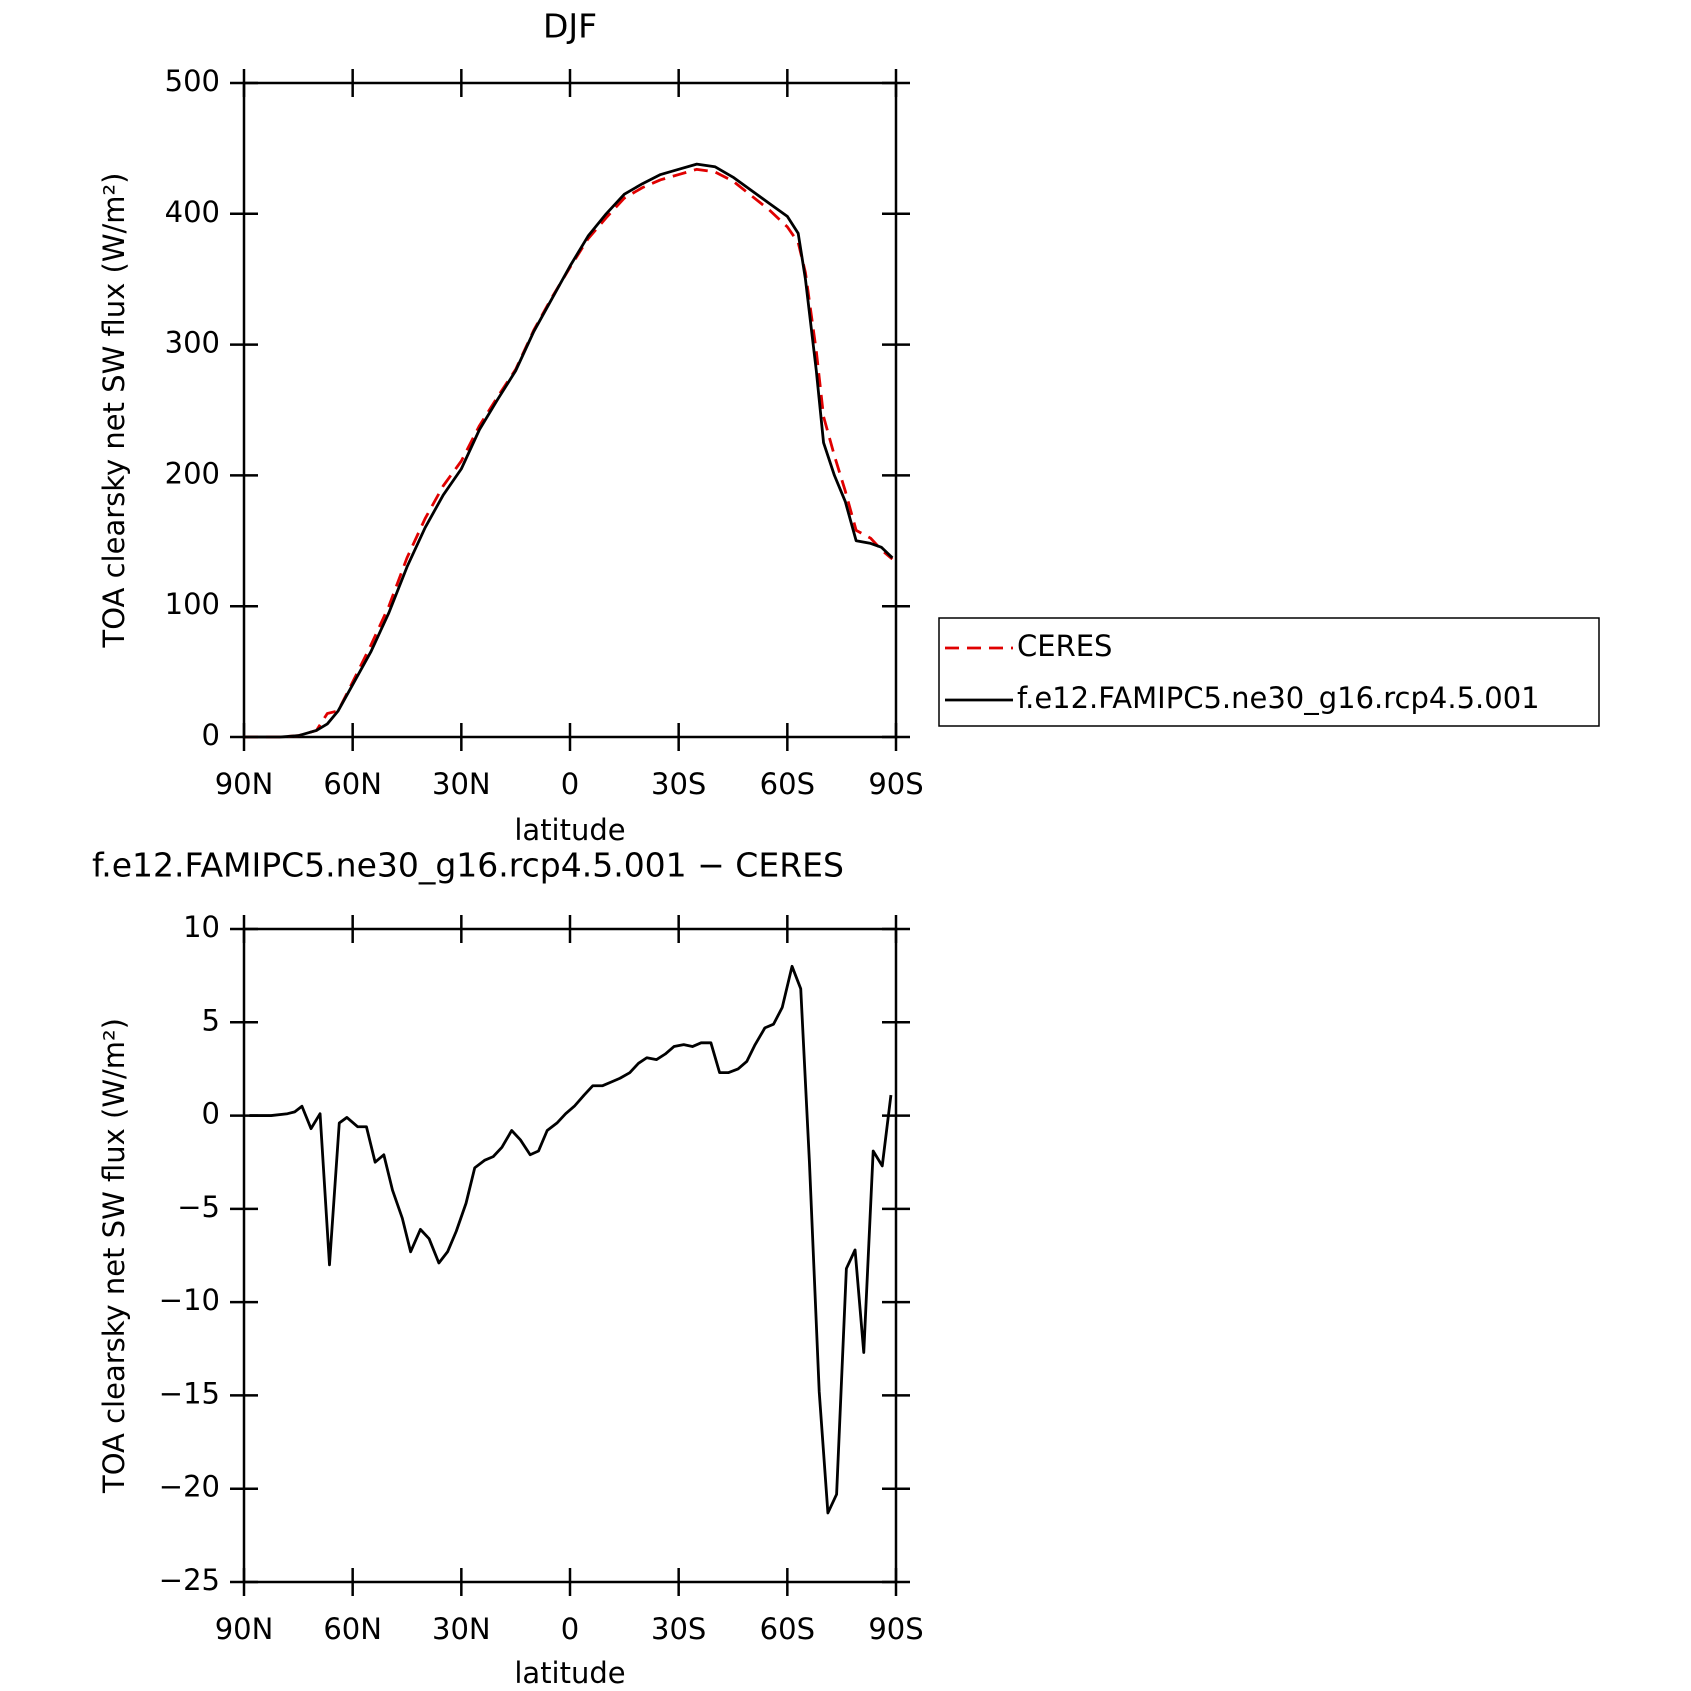 Image resolution: width=1691 pixels, height=1691 pixels. What do you see at coordinates (189, 1487) in the screenshot?
I see `y-tick-label: −20` at bounding box center [189, 1487].